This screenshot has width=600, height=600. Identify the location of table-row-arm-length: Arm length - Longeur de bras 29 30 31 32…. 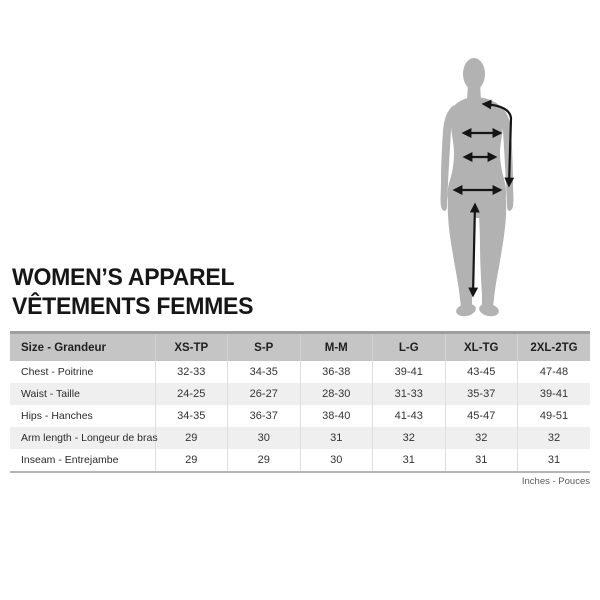
(300, 438).